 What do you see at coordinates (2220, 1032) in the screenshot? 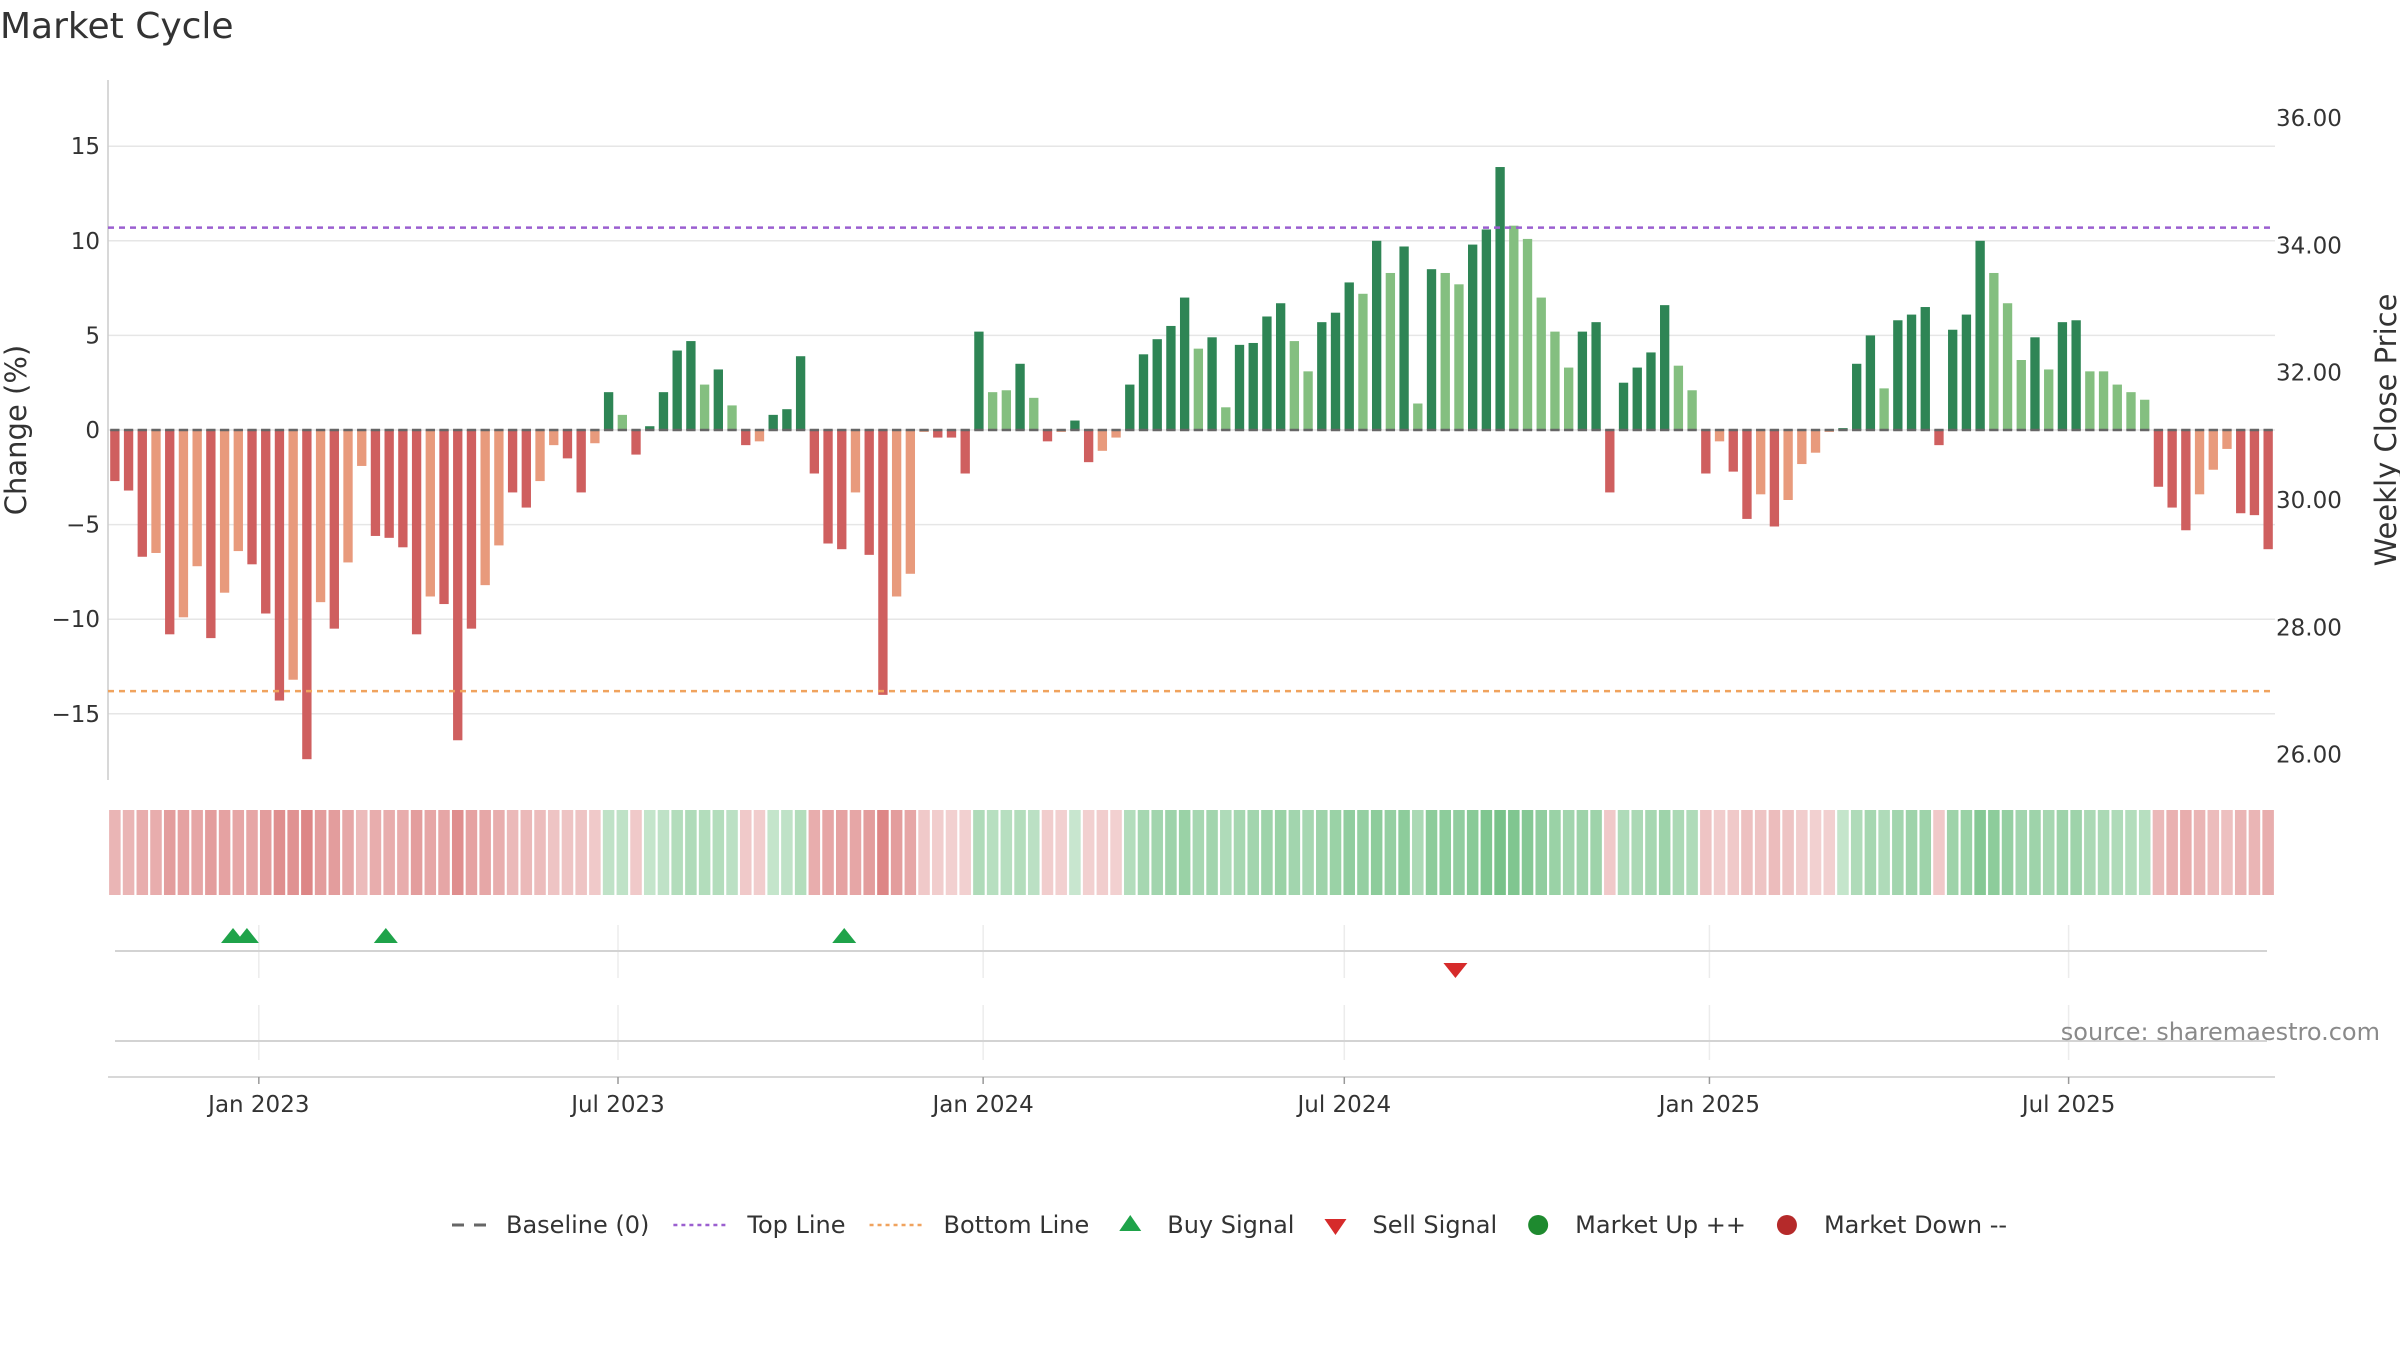
I see `source-label: source: sharemaestro.com` at bounding box center [2220, 1032].